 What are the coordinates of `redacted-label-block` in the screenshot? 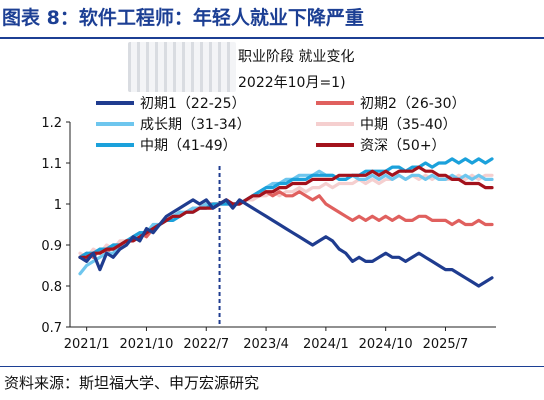 It's located at (182, 67).